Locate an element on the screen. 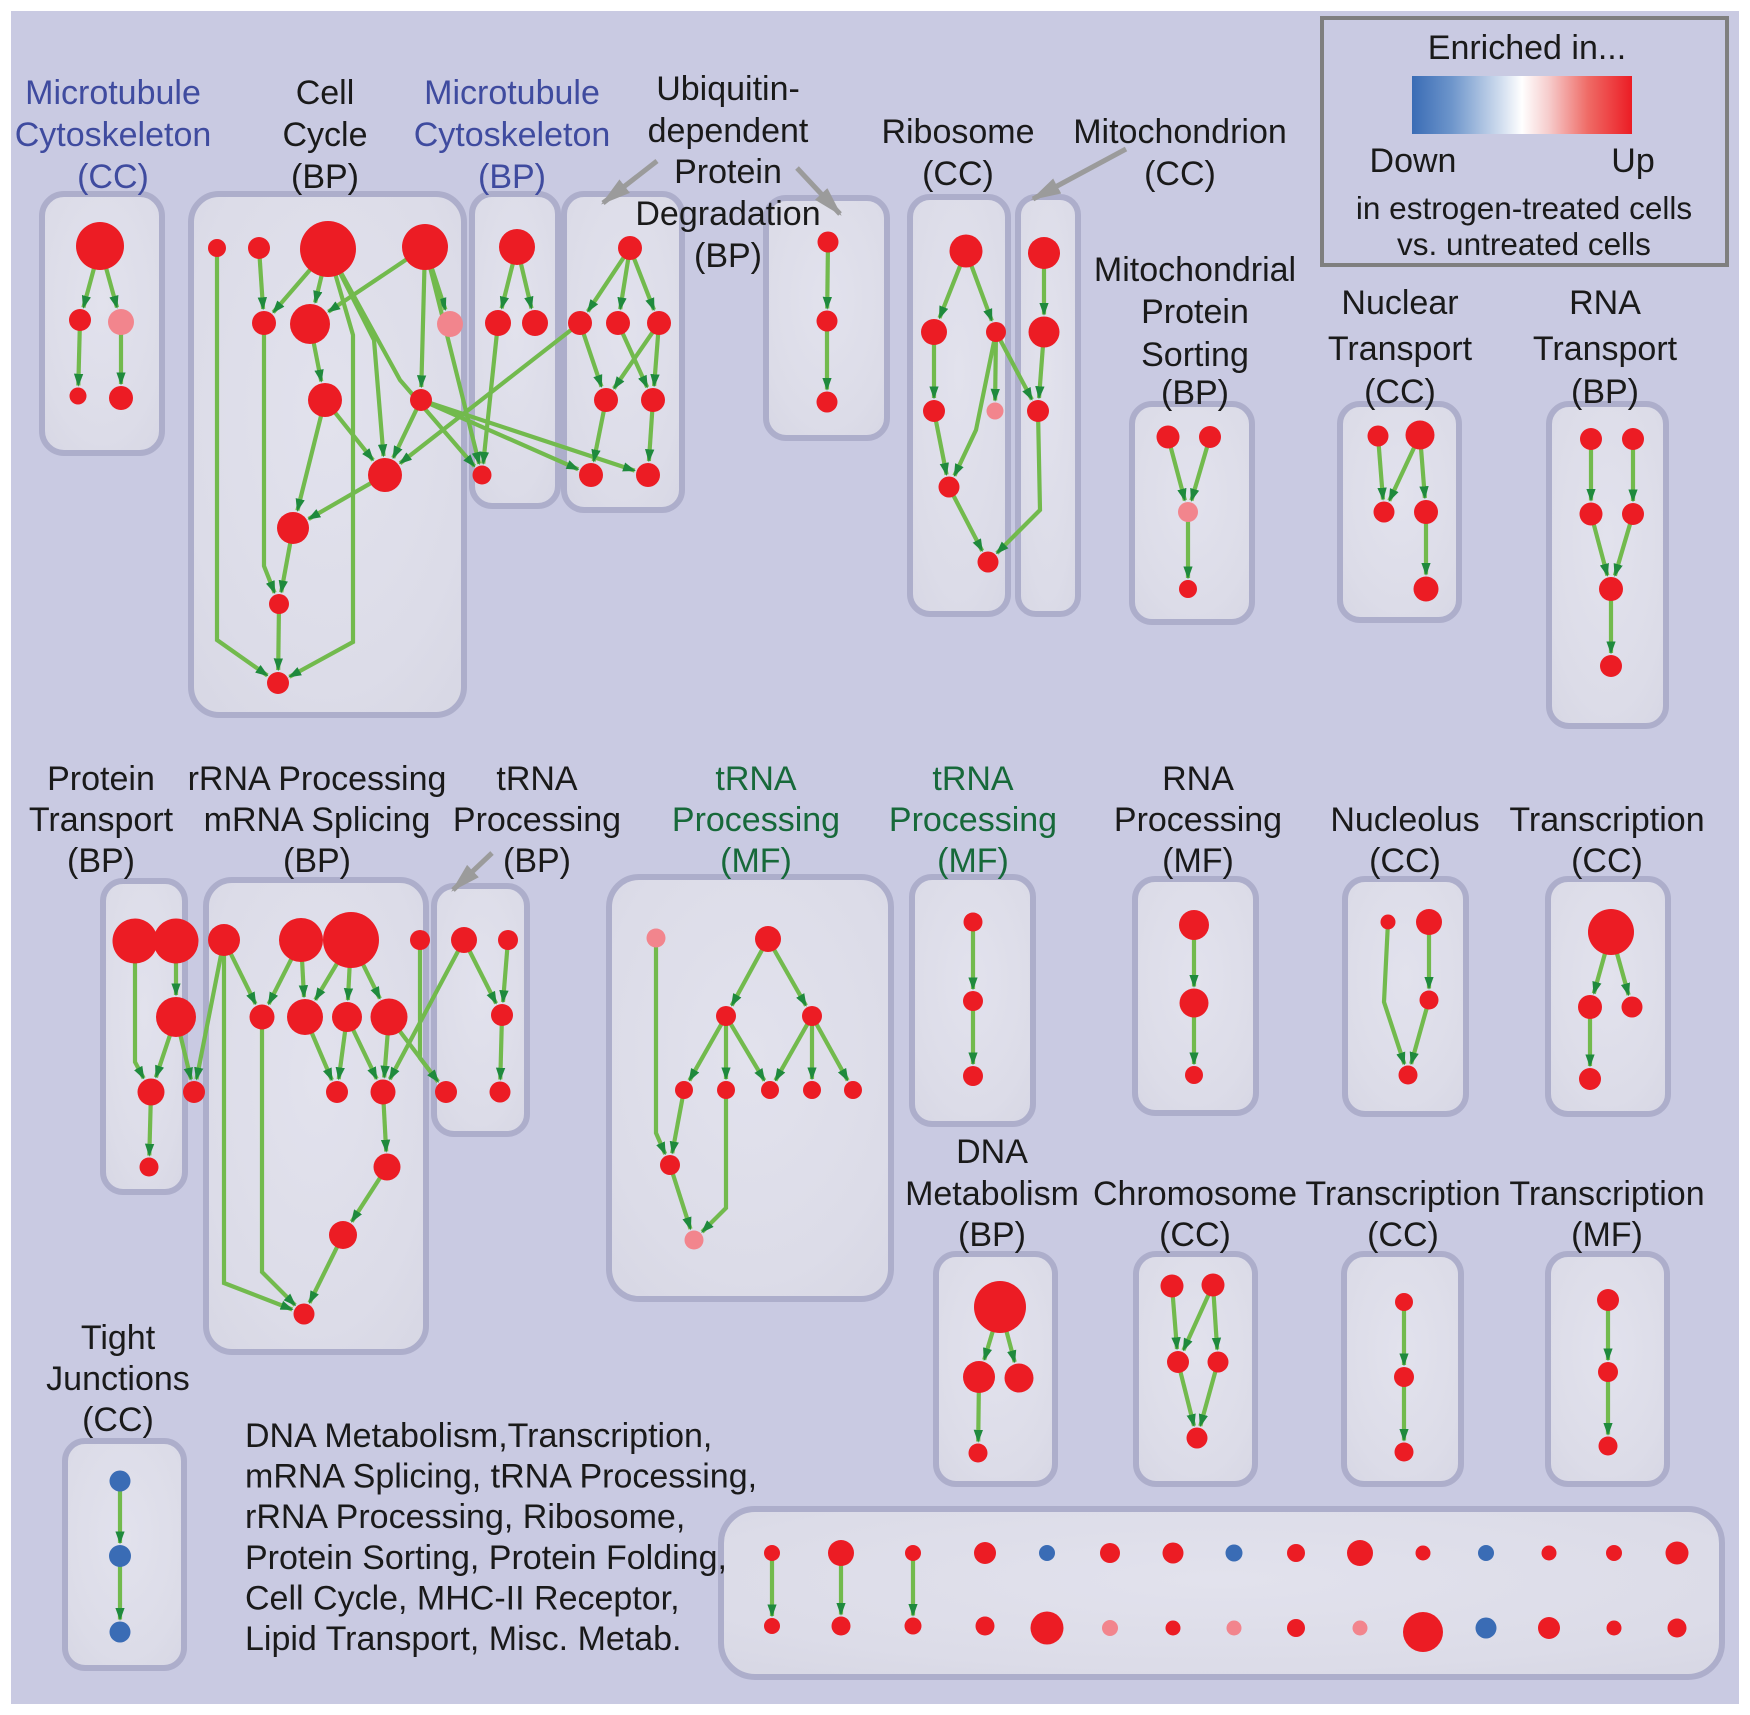 This screenshot has height=1715, width=1750. svg-text: Chromosome is located at coordinates (1195, 1194).